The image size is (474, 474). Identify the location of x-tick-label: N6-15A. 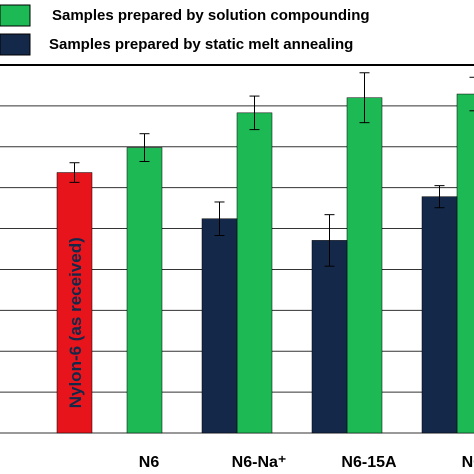
(369, 462).